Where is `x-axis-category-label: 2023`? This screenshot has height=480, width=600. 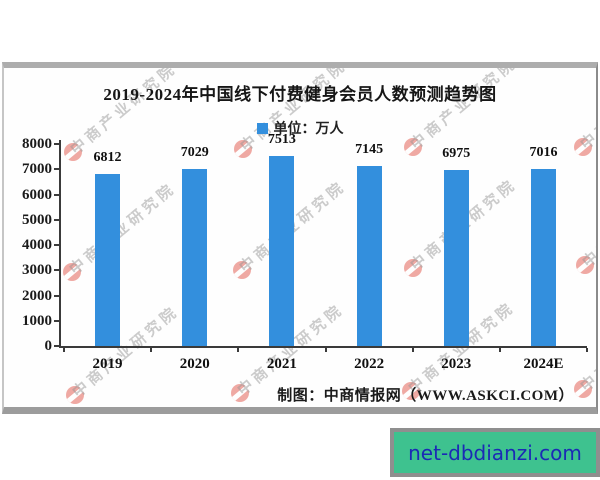
x-axis-category-label: 2023 is located at coordinates (456, 364).